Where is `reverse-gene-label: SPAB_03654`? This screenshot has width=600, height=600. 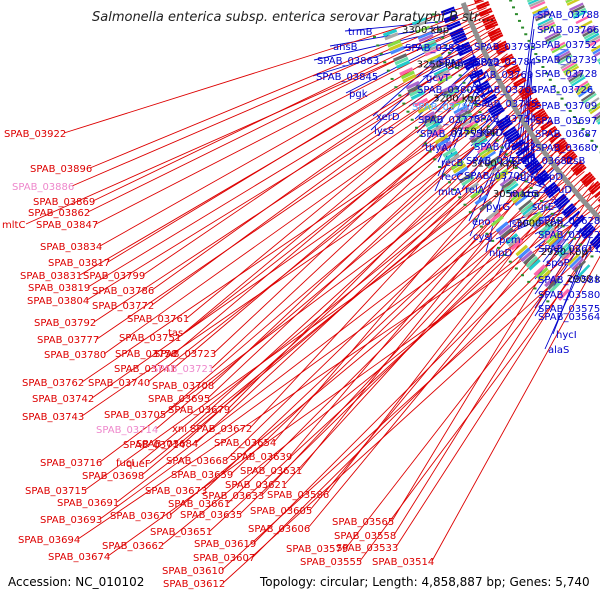
reverse-gene-label: SPAB_03654 is located at coordinates (245, 443).